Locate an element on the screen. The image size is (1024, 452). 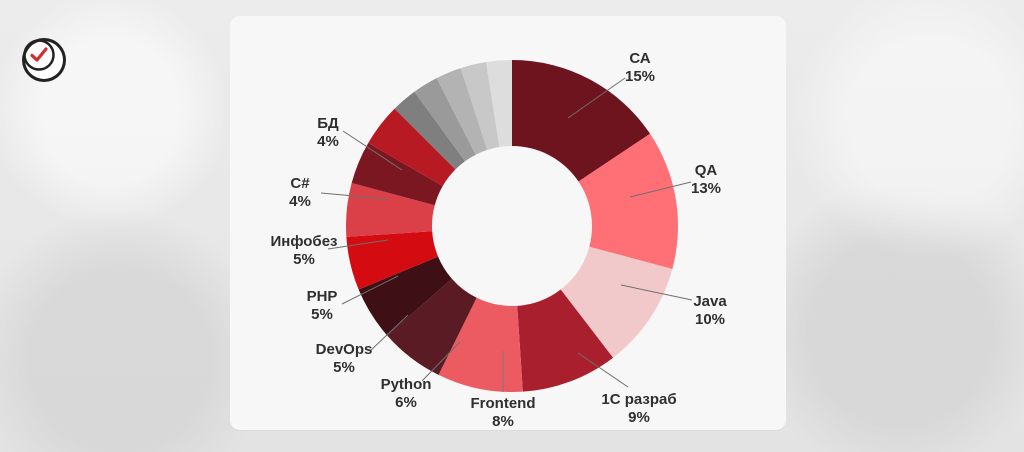
slice-java is located at coordinates (616, 302).